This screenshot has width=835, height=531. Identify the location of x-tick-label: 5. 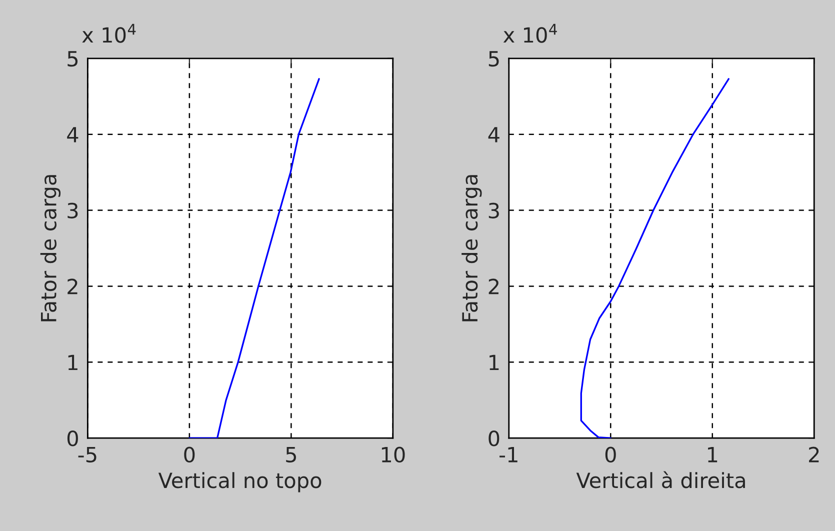
(291, 455).